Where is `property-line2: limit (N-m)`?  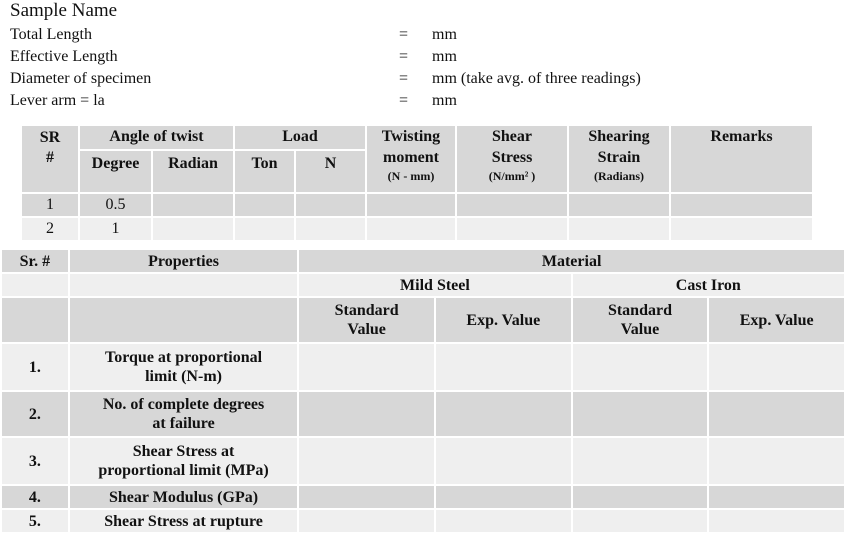
property-line2: limit (N-m) is located at coordinates (183, 376).